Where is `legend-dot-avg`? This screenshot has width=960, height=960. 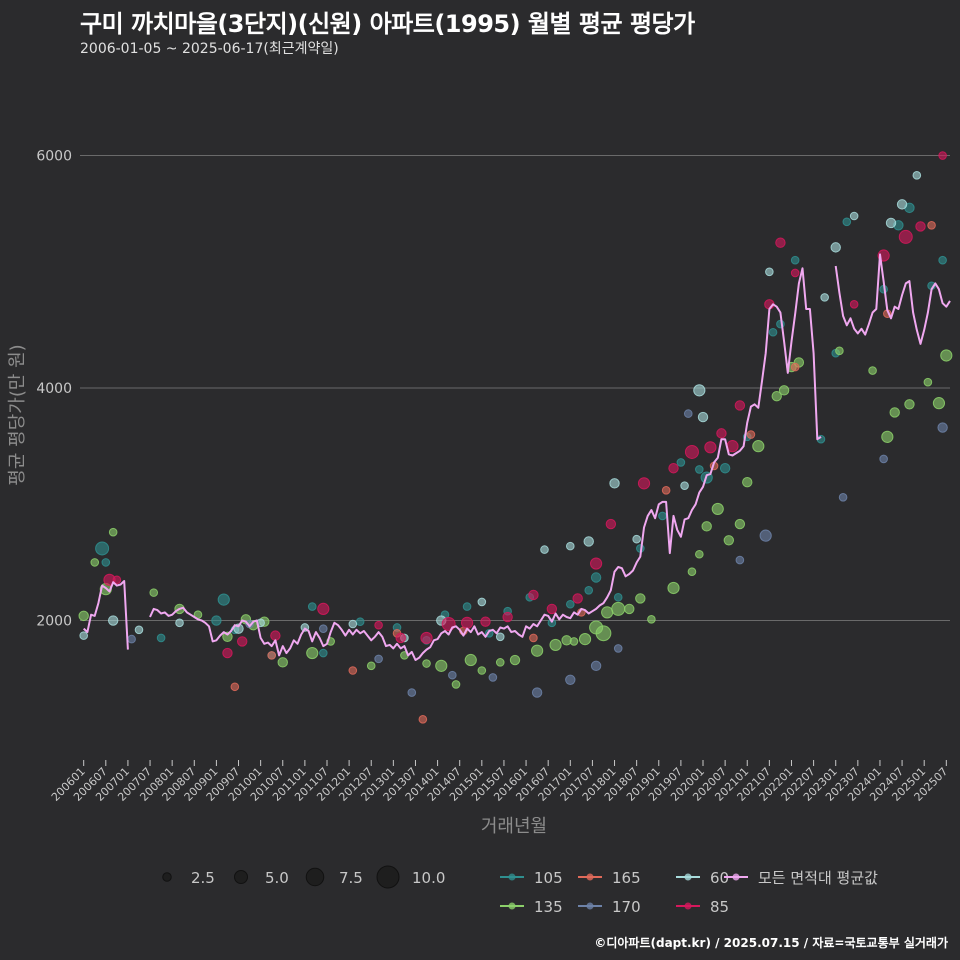
legend-dot-avg is located at coordinates (736, 877).